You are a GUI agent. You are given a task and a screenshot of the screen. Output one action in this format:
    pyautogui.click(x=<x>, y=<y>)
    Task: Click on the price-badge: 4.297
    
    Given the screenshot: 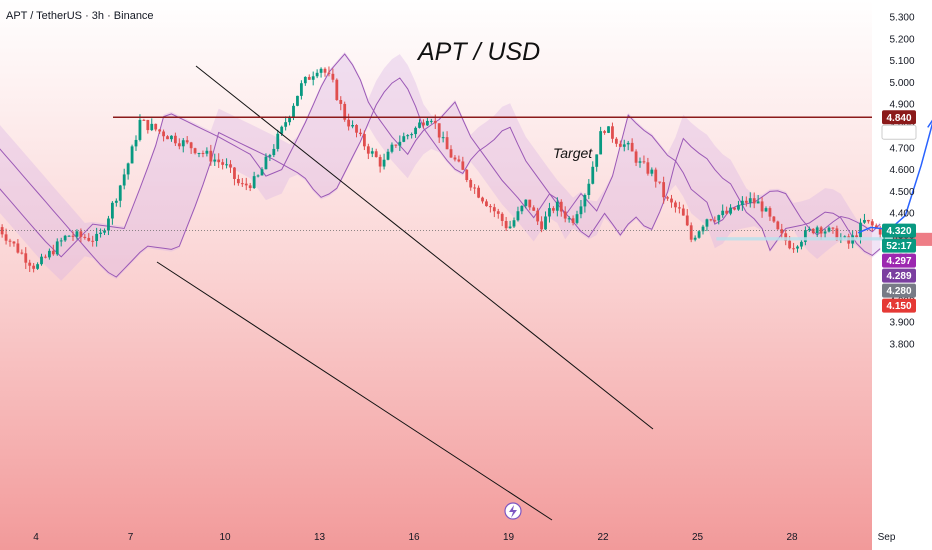 What is the action you would take?
    pyautogui.click(x=899, y=260)
    